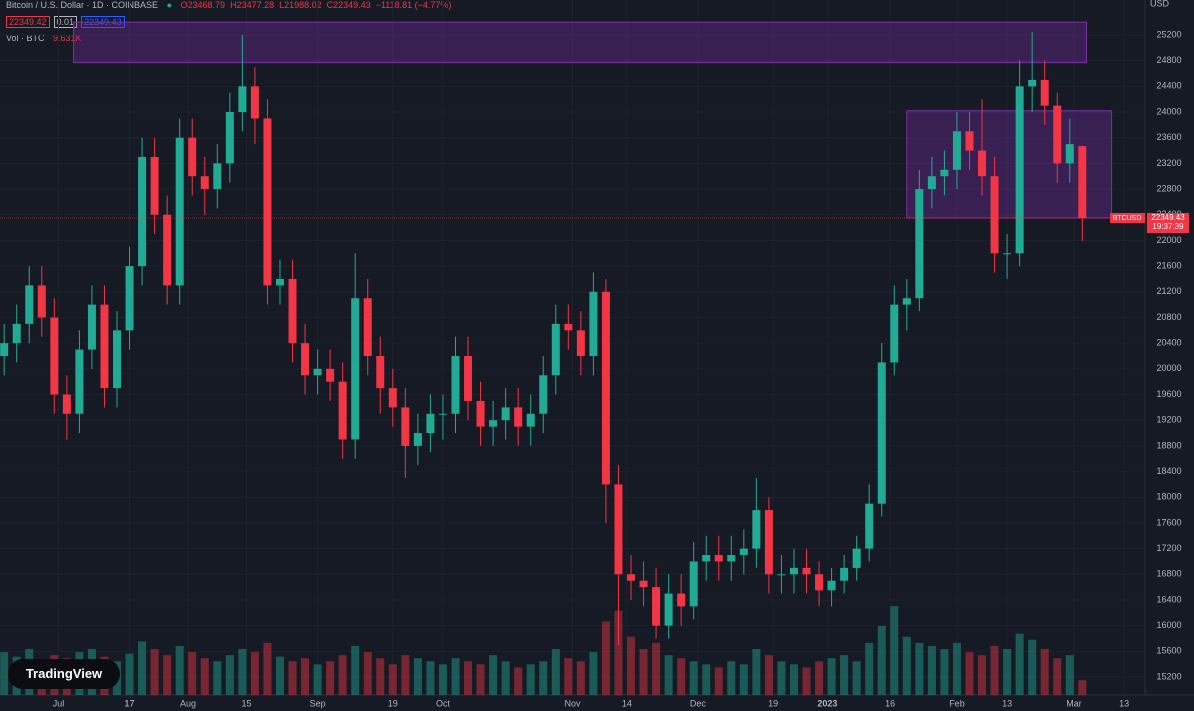 The image size is (1194, 711). Describe the element at coordinates (67, 38) in the screenshot. I see `volume-value: 9.631K` at that location.